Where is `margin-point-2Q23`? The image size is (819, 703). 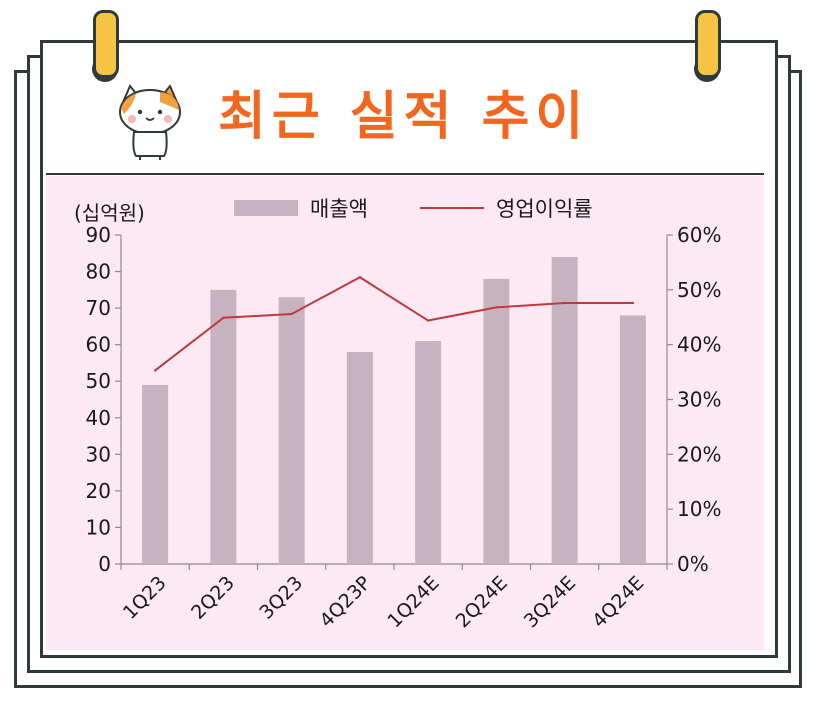 margin-point-2Q23 is located at coordinates (223, 317).